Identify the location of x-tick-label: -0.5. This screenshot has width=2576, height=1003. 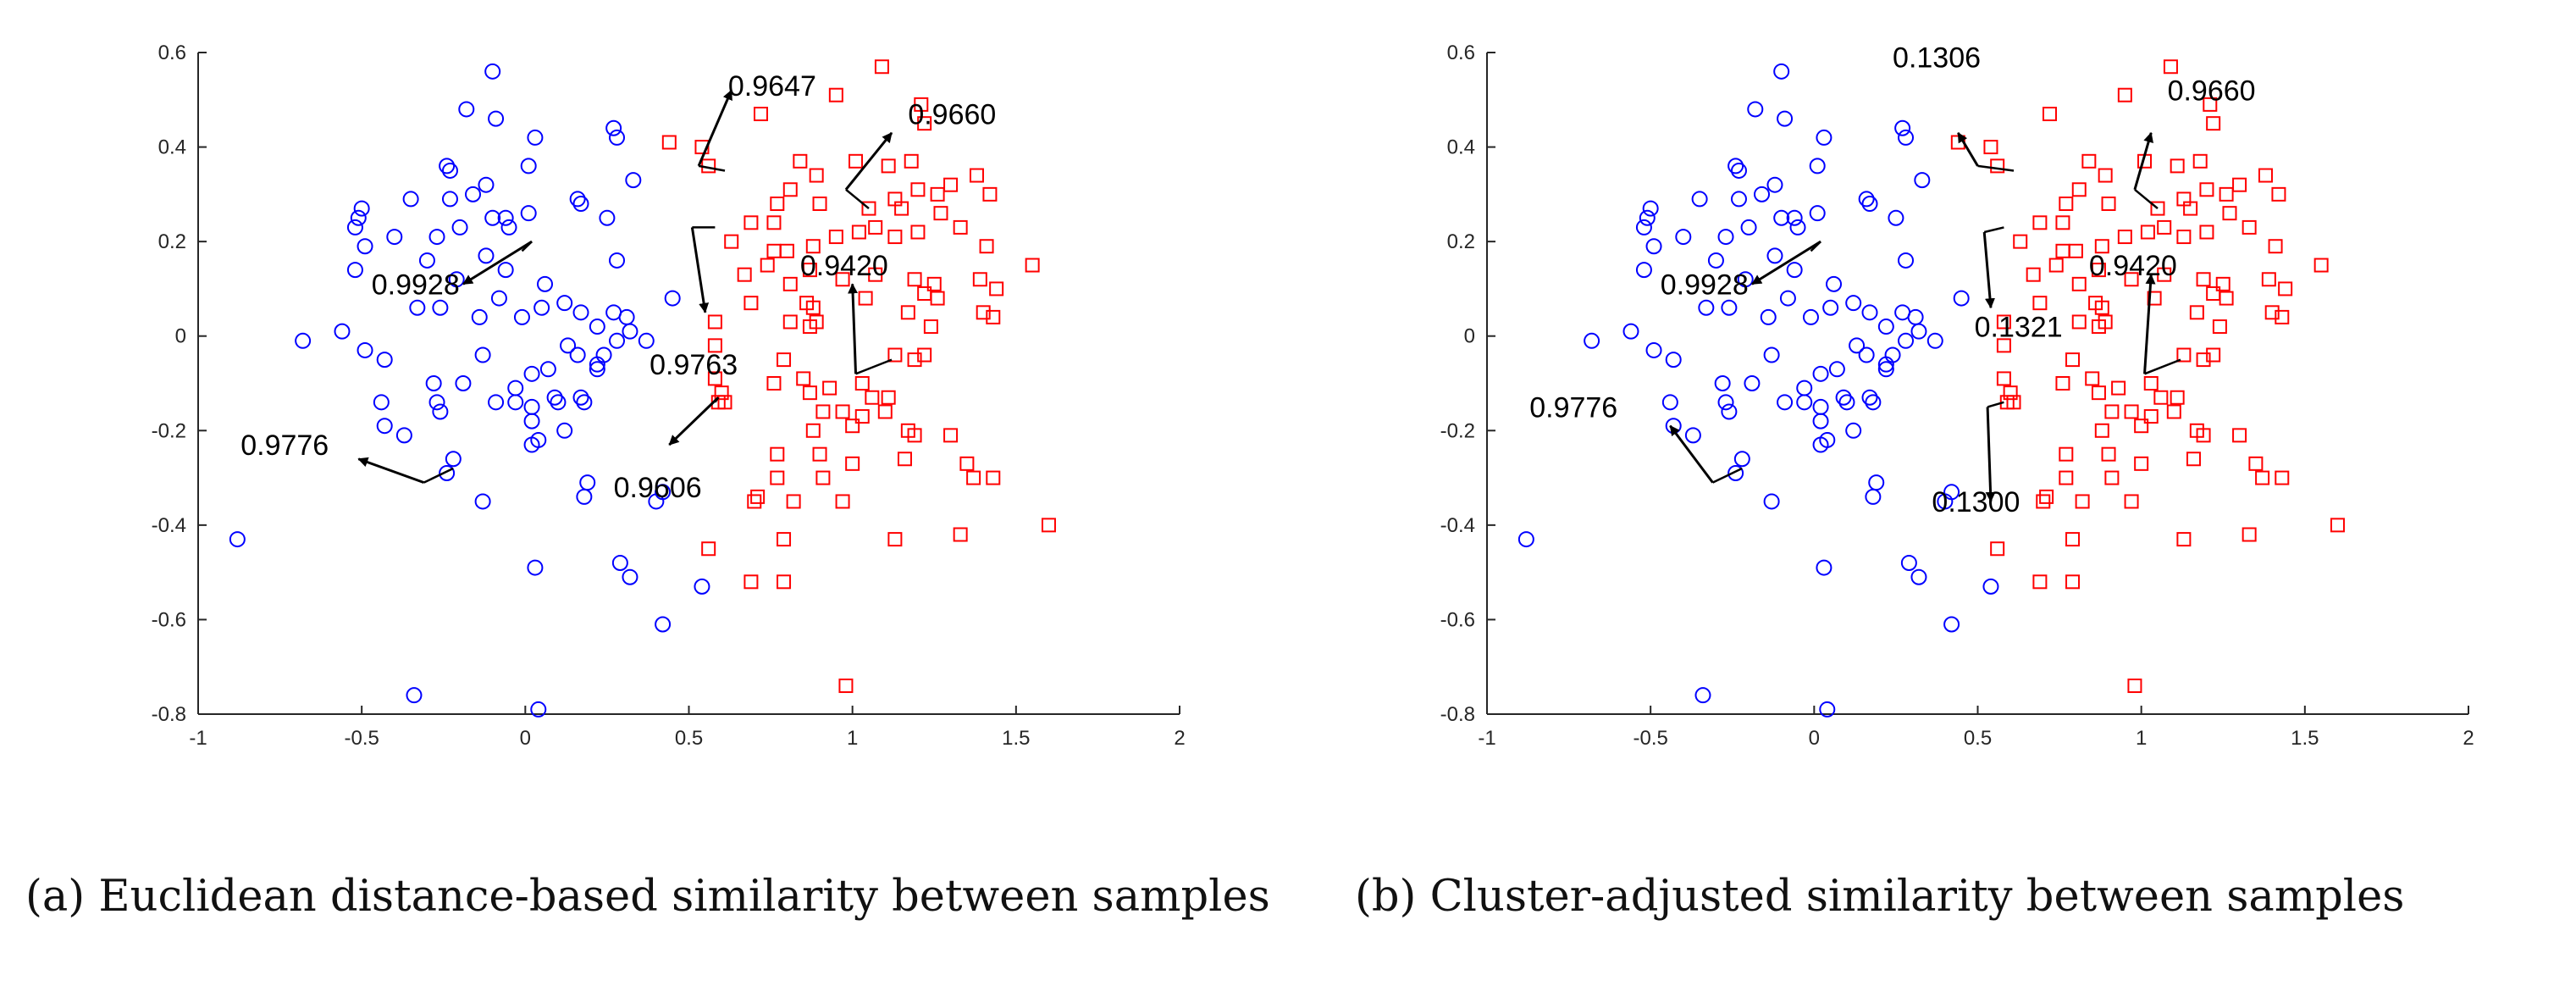
(1650, 738).